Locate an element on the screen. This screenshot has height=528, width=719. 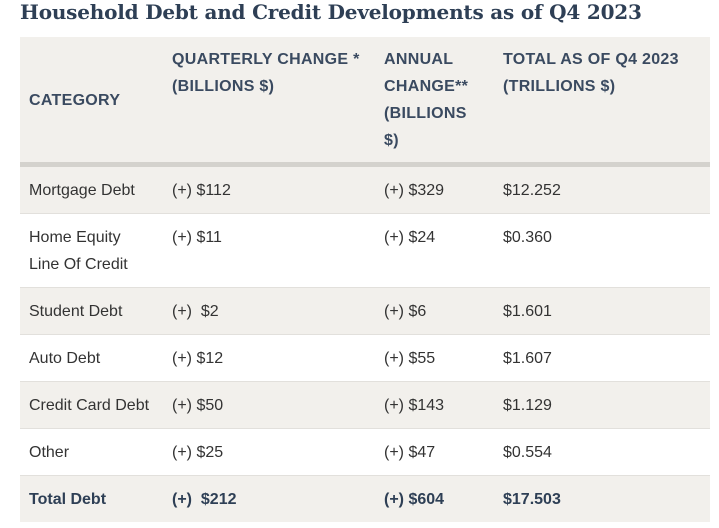
row-category: Mortgage Debt is located at coordinates (91, 189).